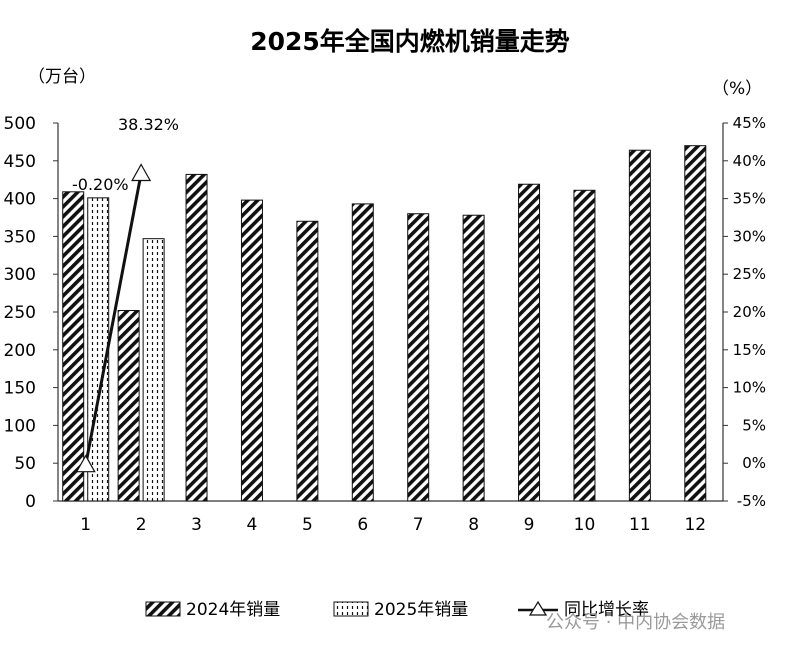 Image resolution: width=796 pixels, height=653 pixels. I want to click on x-tick-label: 2, so click(141, 525).